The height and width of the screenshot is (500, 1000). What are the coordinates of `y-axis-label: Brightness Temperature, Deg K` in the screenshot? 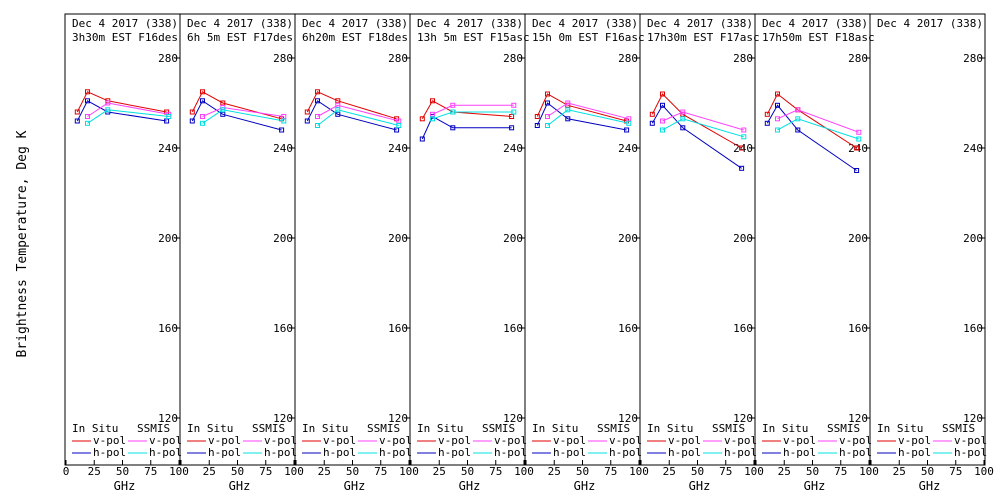 It's located at (22, 243).